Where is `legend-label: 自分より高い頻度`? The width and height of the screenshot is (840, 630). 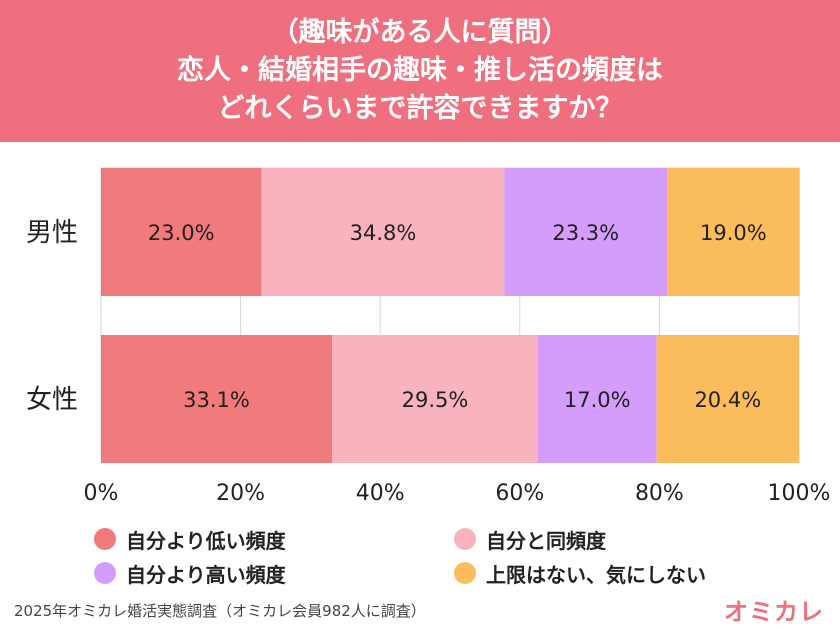
legend-label: 自分より高い頻度 is located at coordinates (206, 574).